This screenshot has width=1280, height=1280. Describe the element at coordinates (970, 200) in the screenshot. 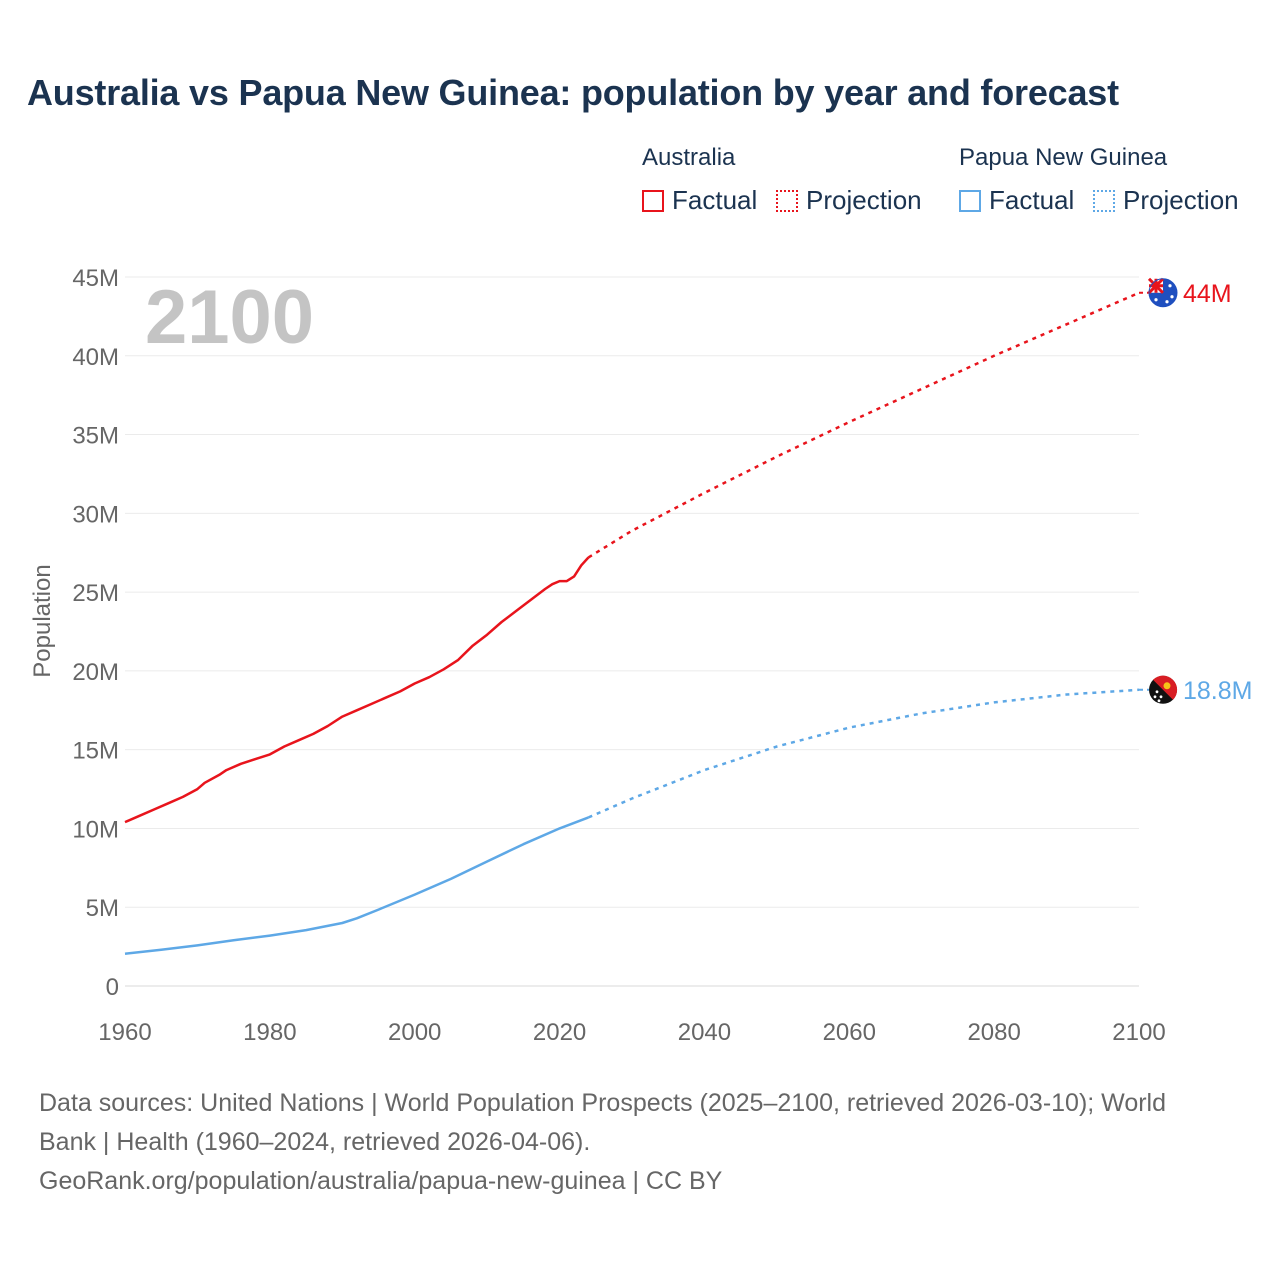

I see `legend-png-factual-swatch` at that location.